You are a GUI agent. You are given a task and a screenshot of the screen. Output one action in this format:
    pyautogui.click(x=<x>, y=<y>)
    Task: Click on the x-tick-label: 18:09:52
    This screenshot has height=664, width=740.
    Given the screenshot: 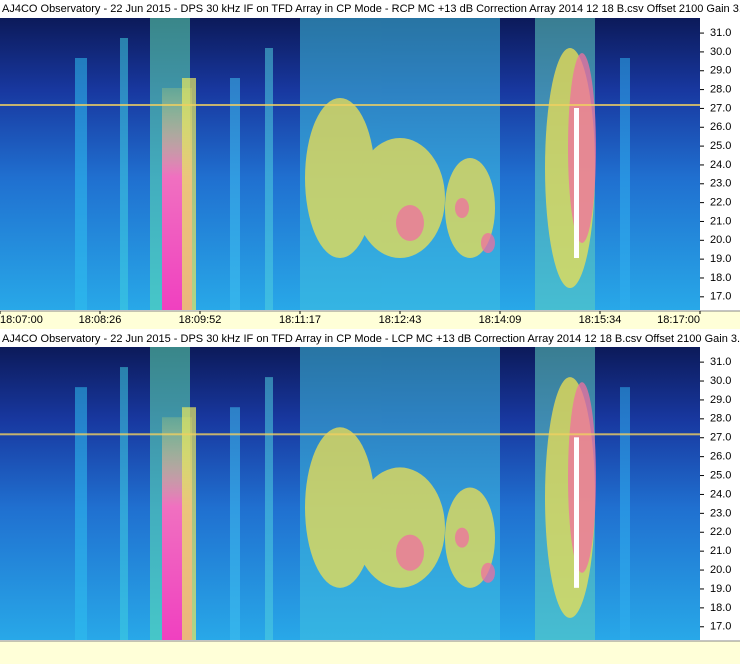 What is the action you would take?
    pyautogui.click(x=200, y=320)
    